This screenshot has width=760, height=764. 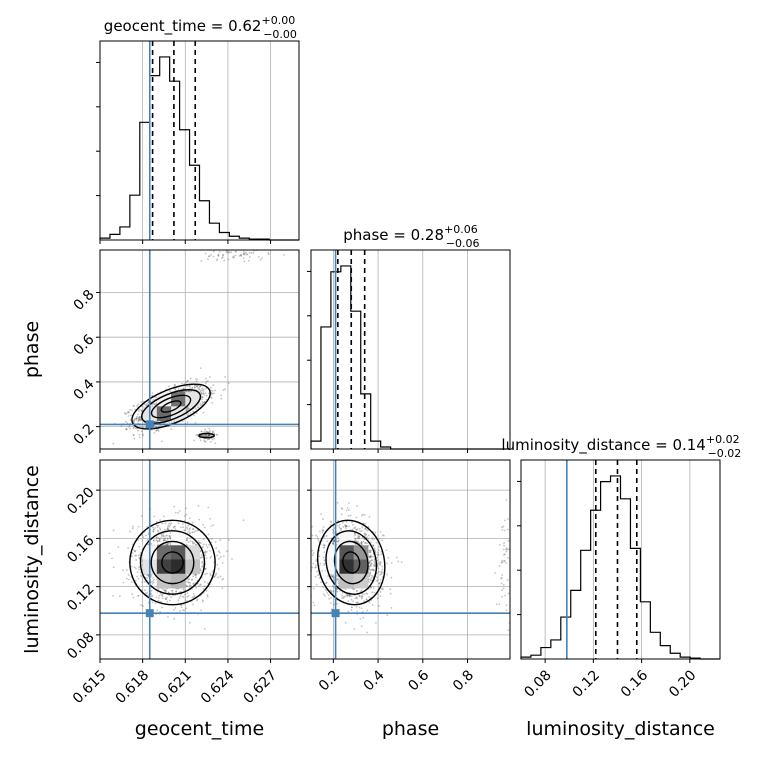 I want to click on density-cell, so click(x=164, y=552).